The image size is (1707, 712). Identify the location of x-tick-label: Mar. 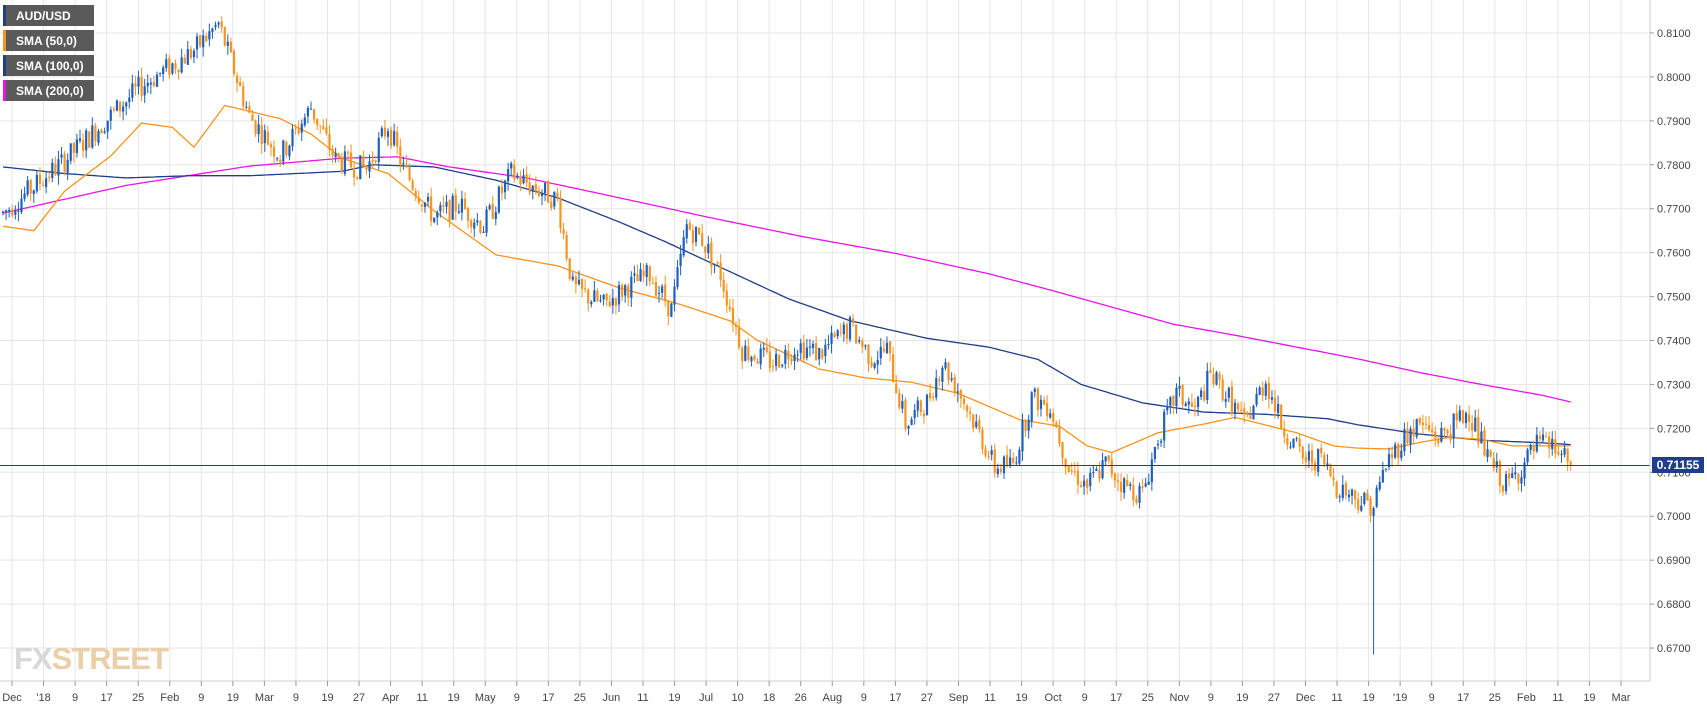
(1621, 698).